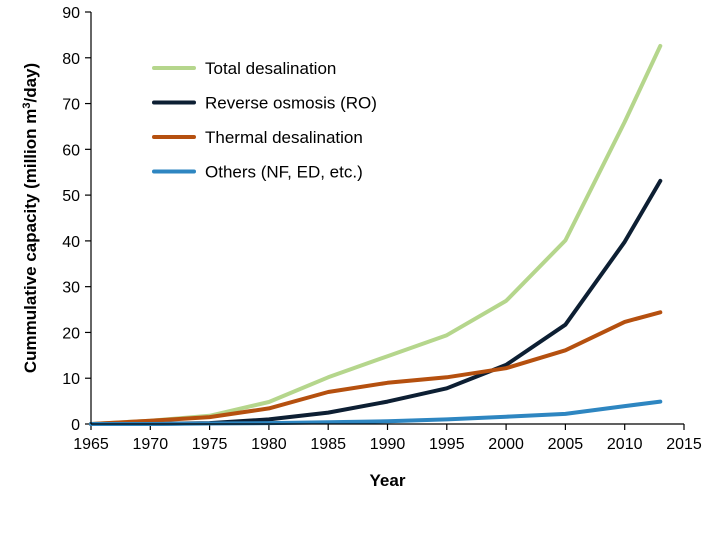 This screenshot has height=533, width=720. What do you see at coordinates (684, 444) in the screenshot?
I see `x-tick-label: 2015` at bounding box center [684, 444].